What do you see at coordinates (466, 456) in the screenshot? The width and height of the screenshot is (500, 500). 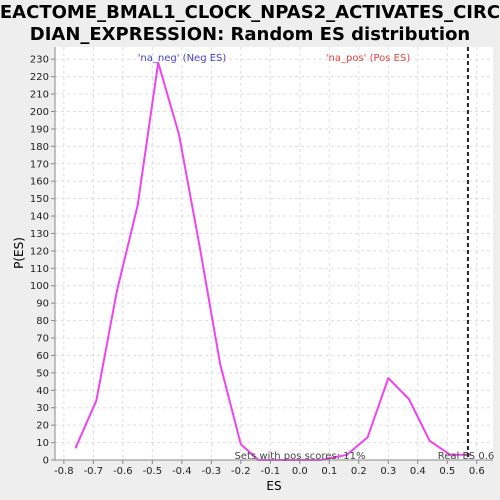 I see `real-es-label: Real ES 0.6` at bounding box center [466, 456].